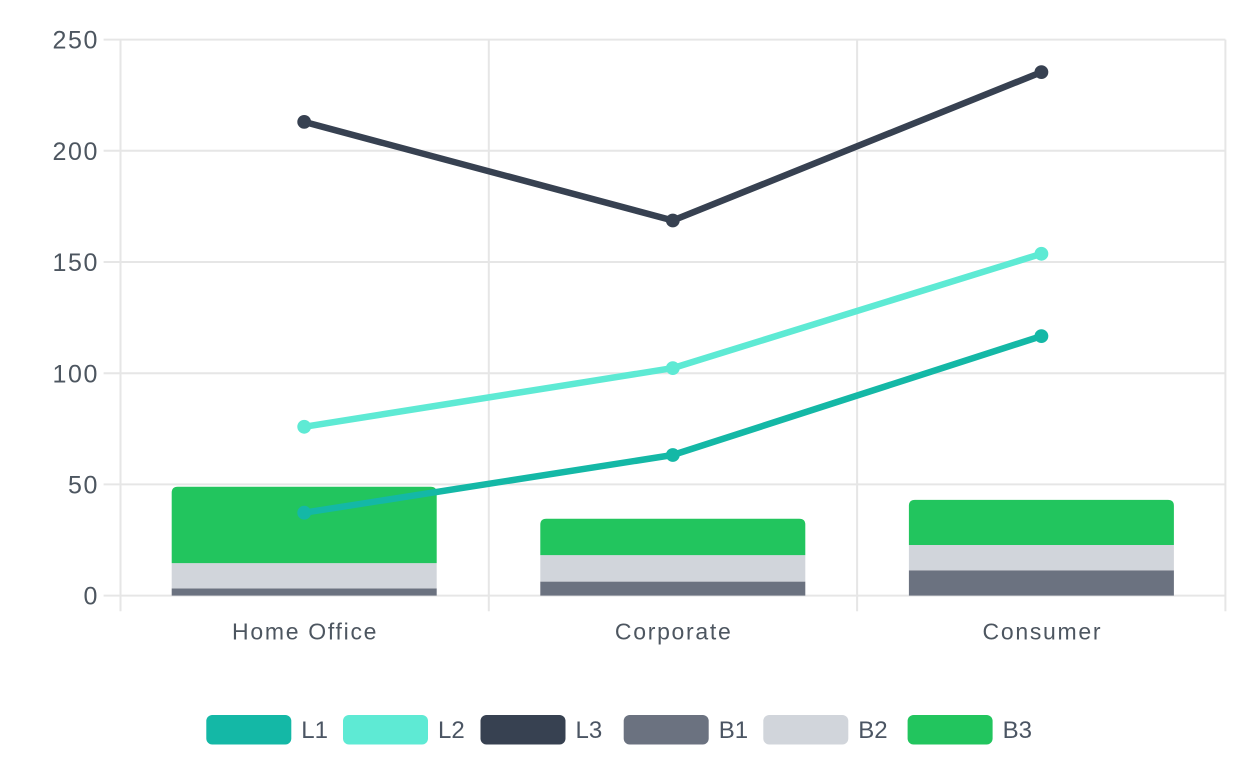 This screenshot has width=1258, height=760. Describe the element at coordinates (83, 486) in the screenshot. I see `svg-text: 50` at that location.